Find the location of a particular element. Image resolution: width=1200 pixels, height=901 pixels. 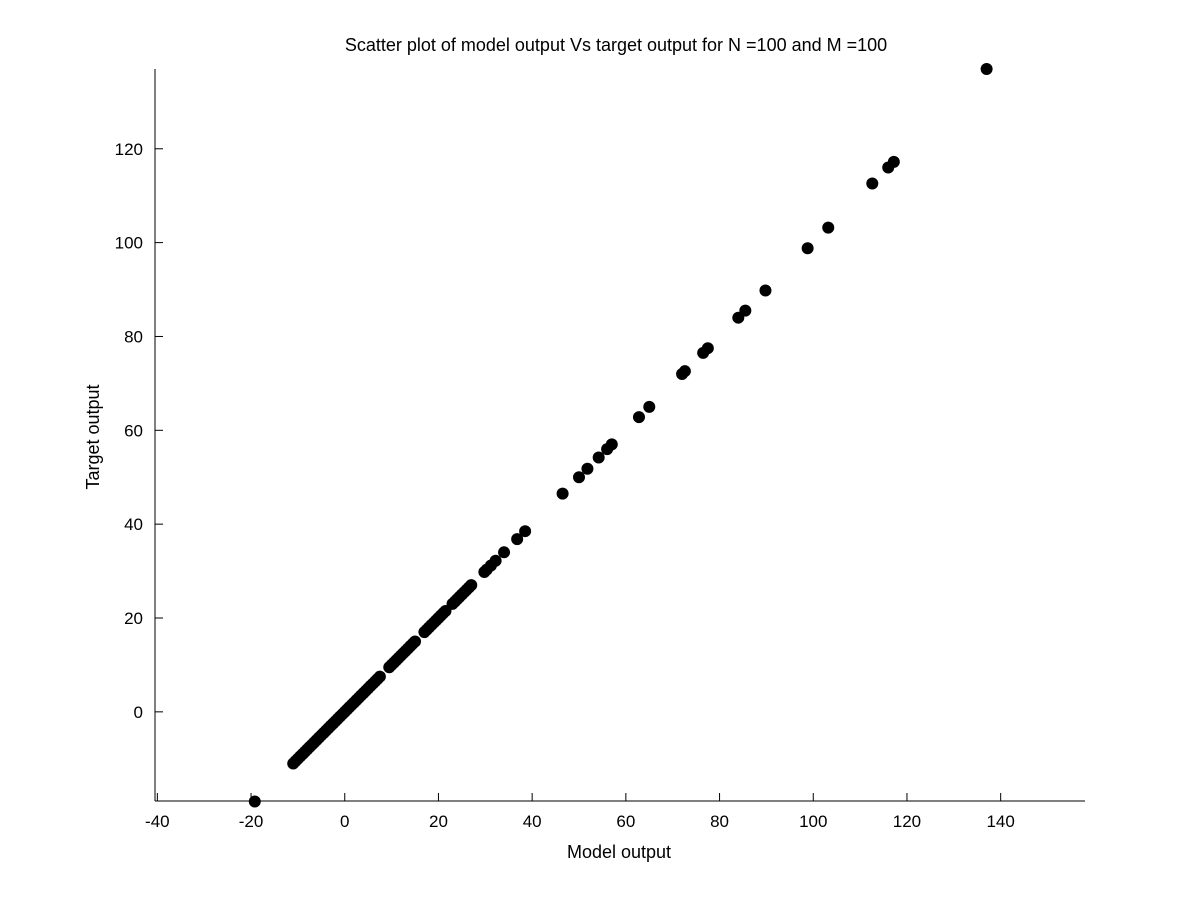

x-axis-ticks: -40 -20 0 20 40 60 80 100 120 140 is located at coordinates (580, 812).